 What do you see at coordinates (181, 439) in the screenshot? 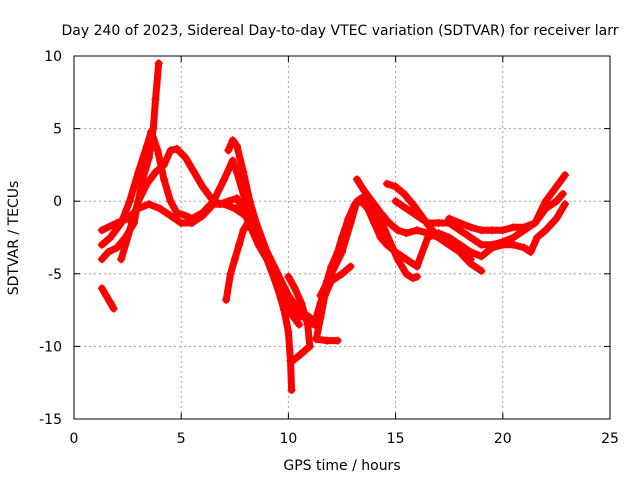
I see `x-tick-label: 5` at bounding box center [181, 439].